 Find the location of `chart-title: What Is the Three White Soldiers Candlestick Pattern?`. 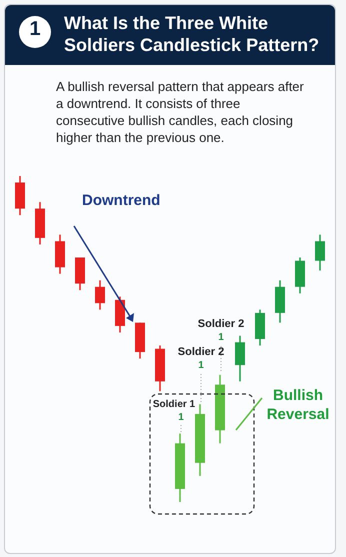

chart-title: What Is the Three White Soldiers Candlestick Pattern? is located at coordinates (192, 34).